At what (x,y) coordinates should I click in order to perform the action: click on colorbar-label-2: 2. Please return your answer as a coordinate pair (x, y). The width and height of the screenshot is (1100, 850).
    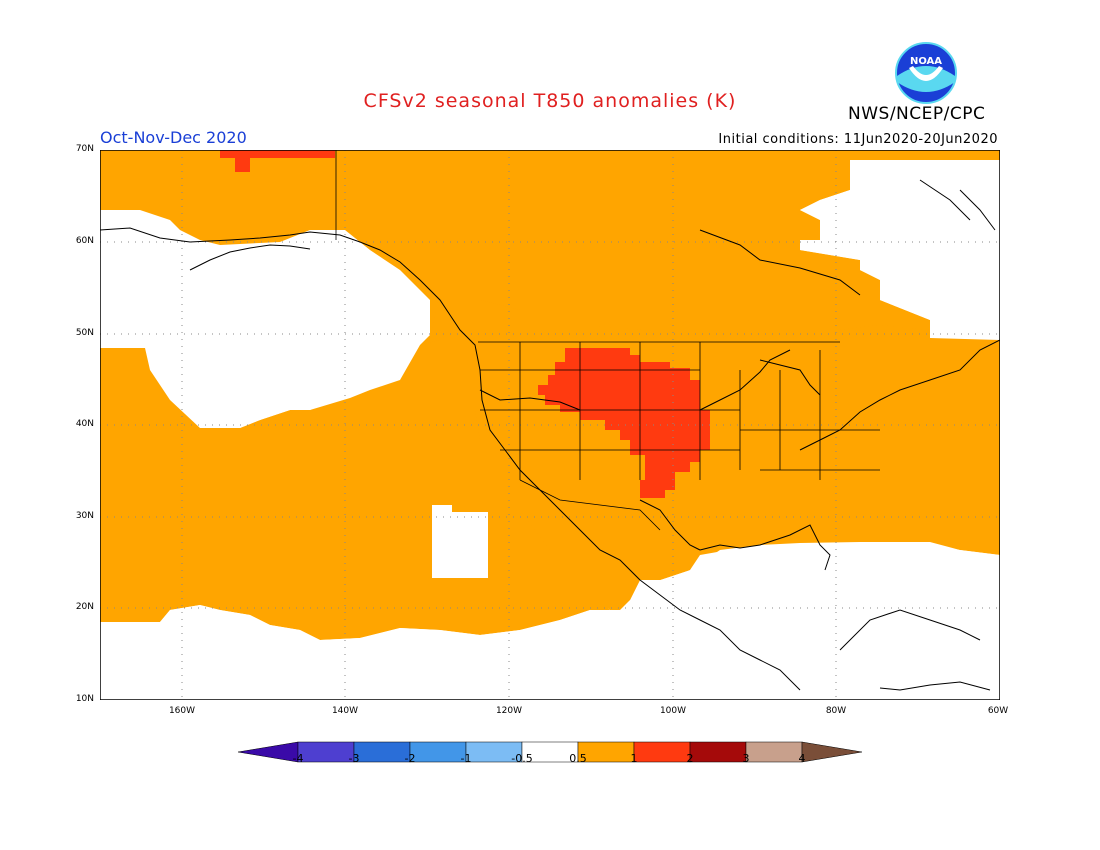
    Looking at the image, I should click on (690, 758).